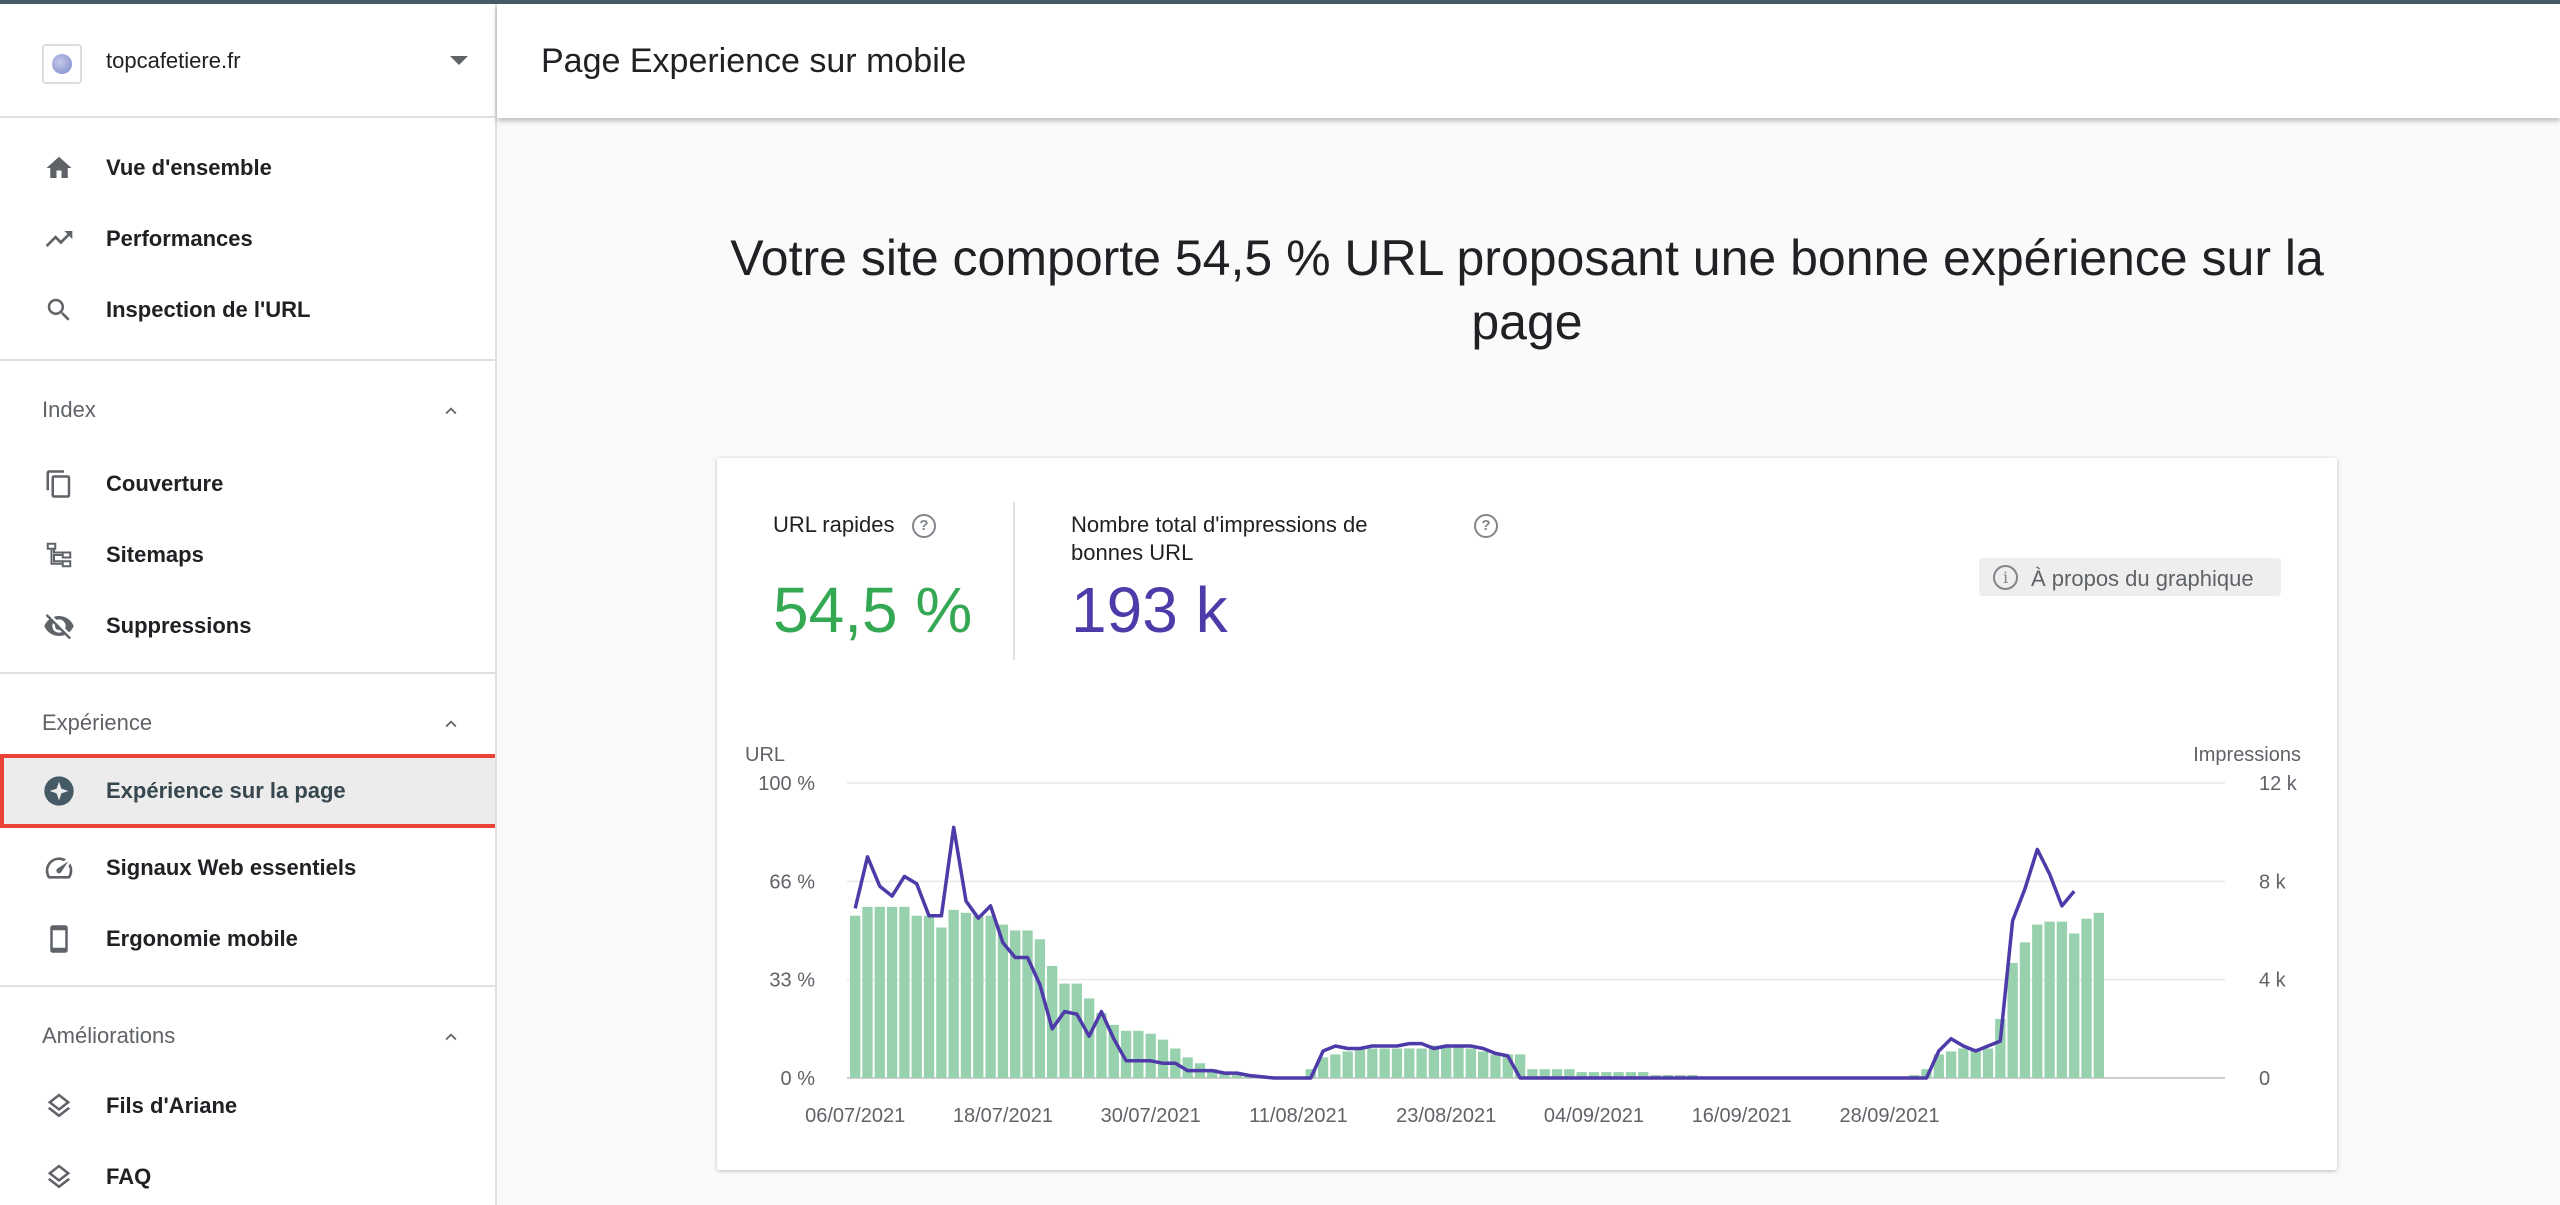  What do you see at coordinates (2264, 1079) in the screenshot?
I see `y-tick-label-right: 0` at bounding box center [2264, 1079].